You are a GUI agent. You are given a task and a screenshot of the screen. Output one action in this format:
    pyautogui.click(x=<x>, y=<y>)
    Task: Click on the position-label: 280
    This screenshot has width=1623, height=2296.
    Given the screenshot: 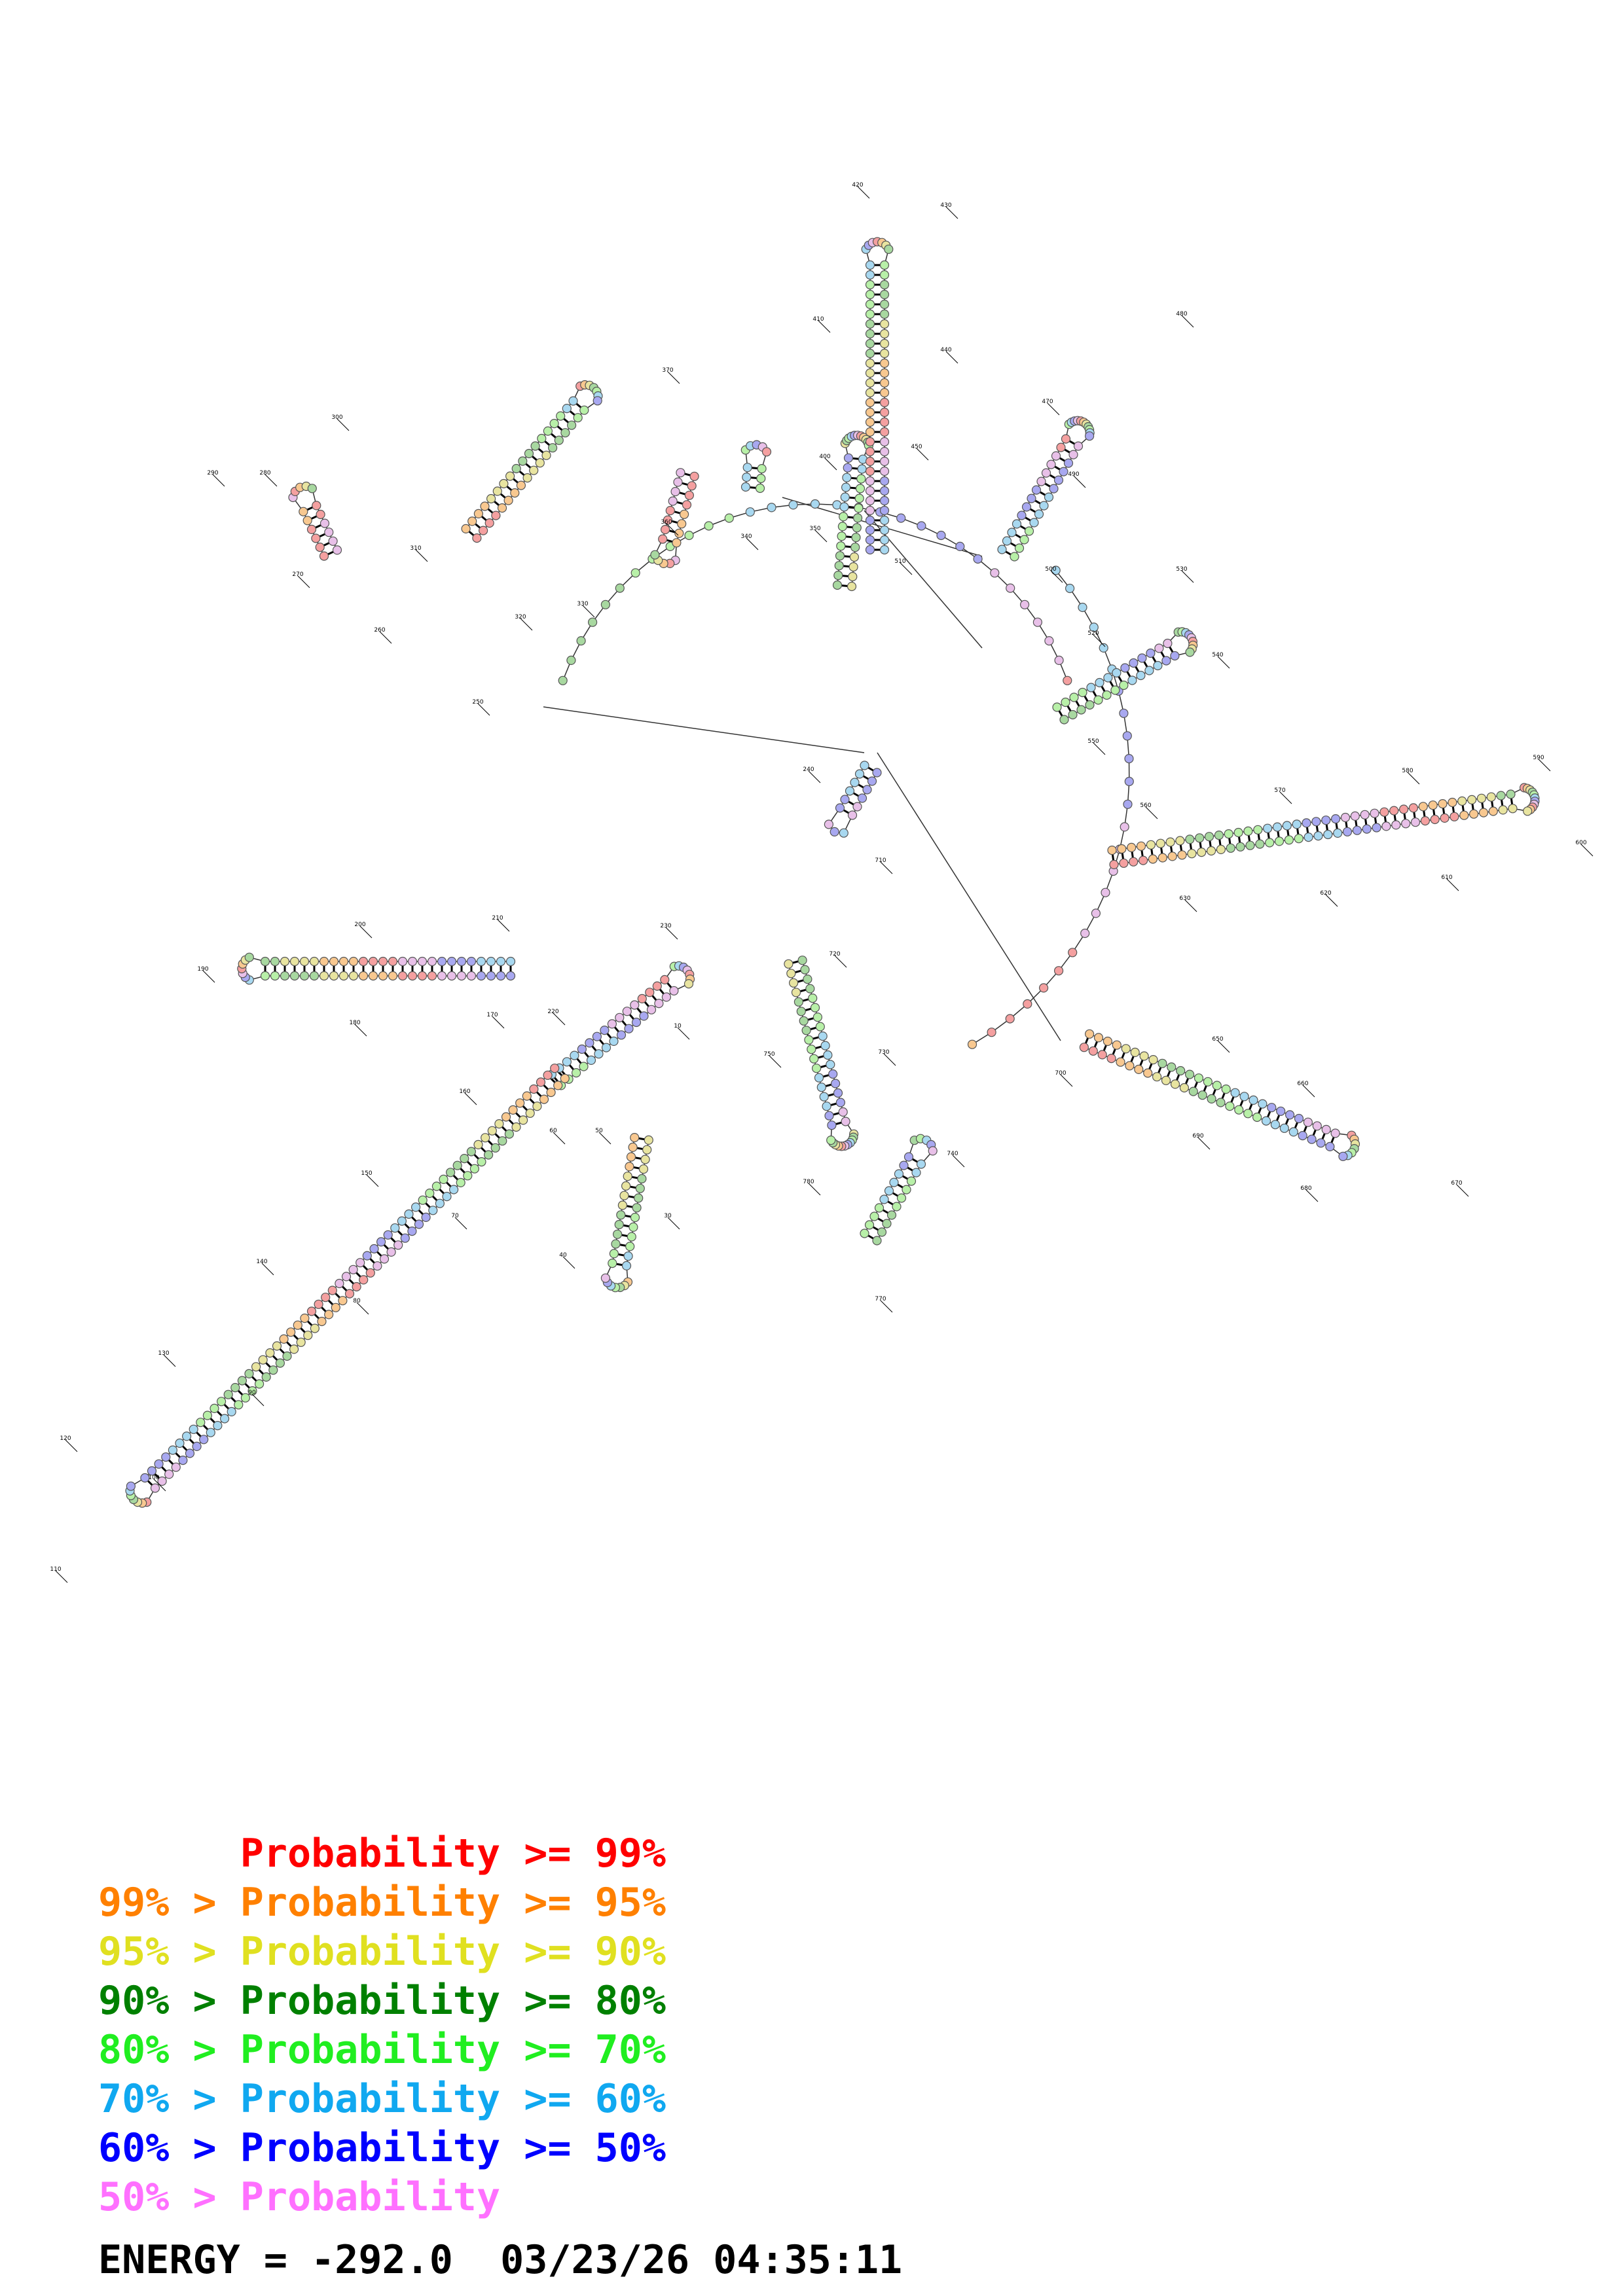 What is the action you would take?
    pyautogui.click(x=264, y=473)
    